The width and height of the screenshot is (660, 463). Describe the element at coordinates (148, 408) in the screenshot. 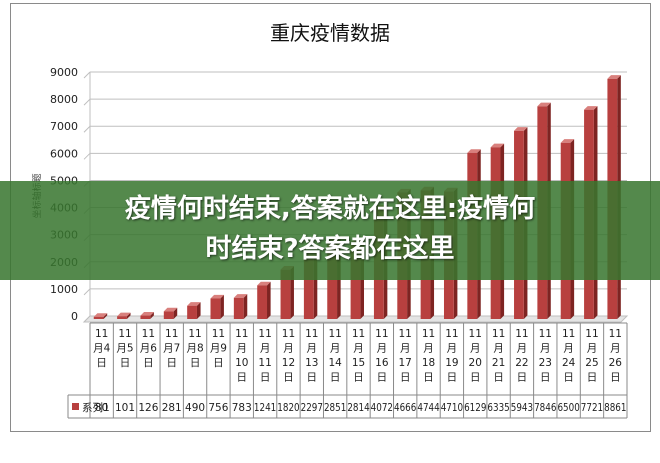

I see `data-label: 126` at that location.